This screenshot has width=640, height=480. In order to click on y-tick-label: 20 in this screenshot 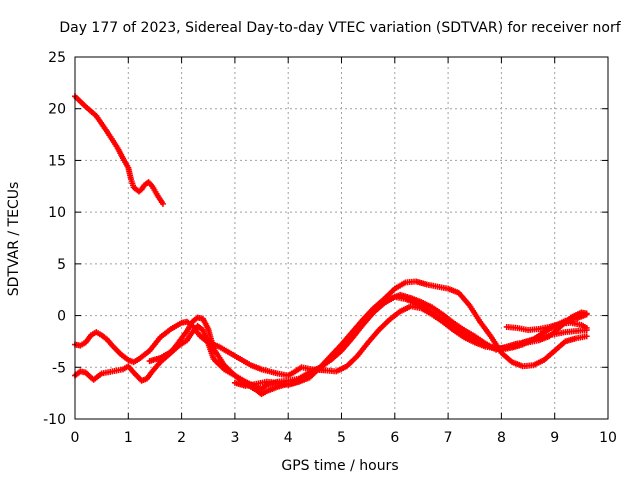, I will do `click(57, 110)`.